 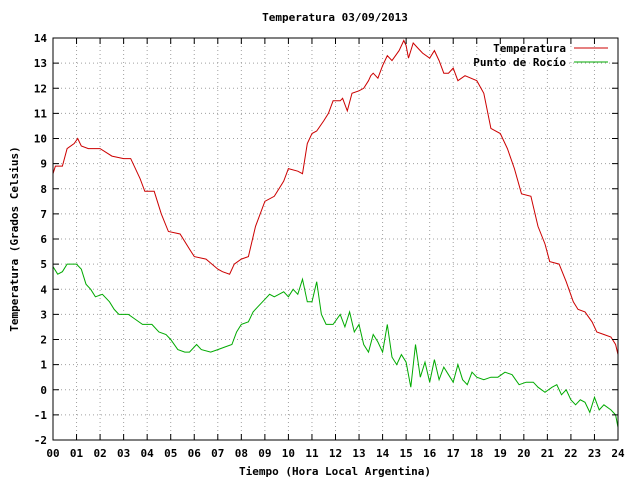 I want to click on x-tick-label: 08, so click(x=241, y=453).